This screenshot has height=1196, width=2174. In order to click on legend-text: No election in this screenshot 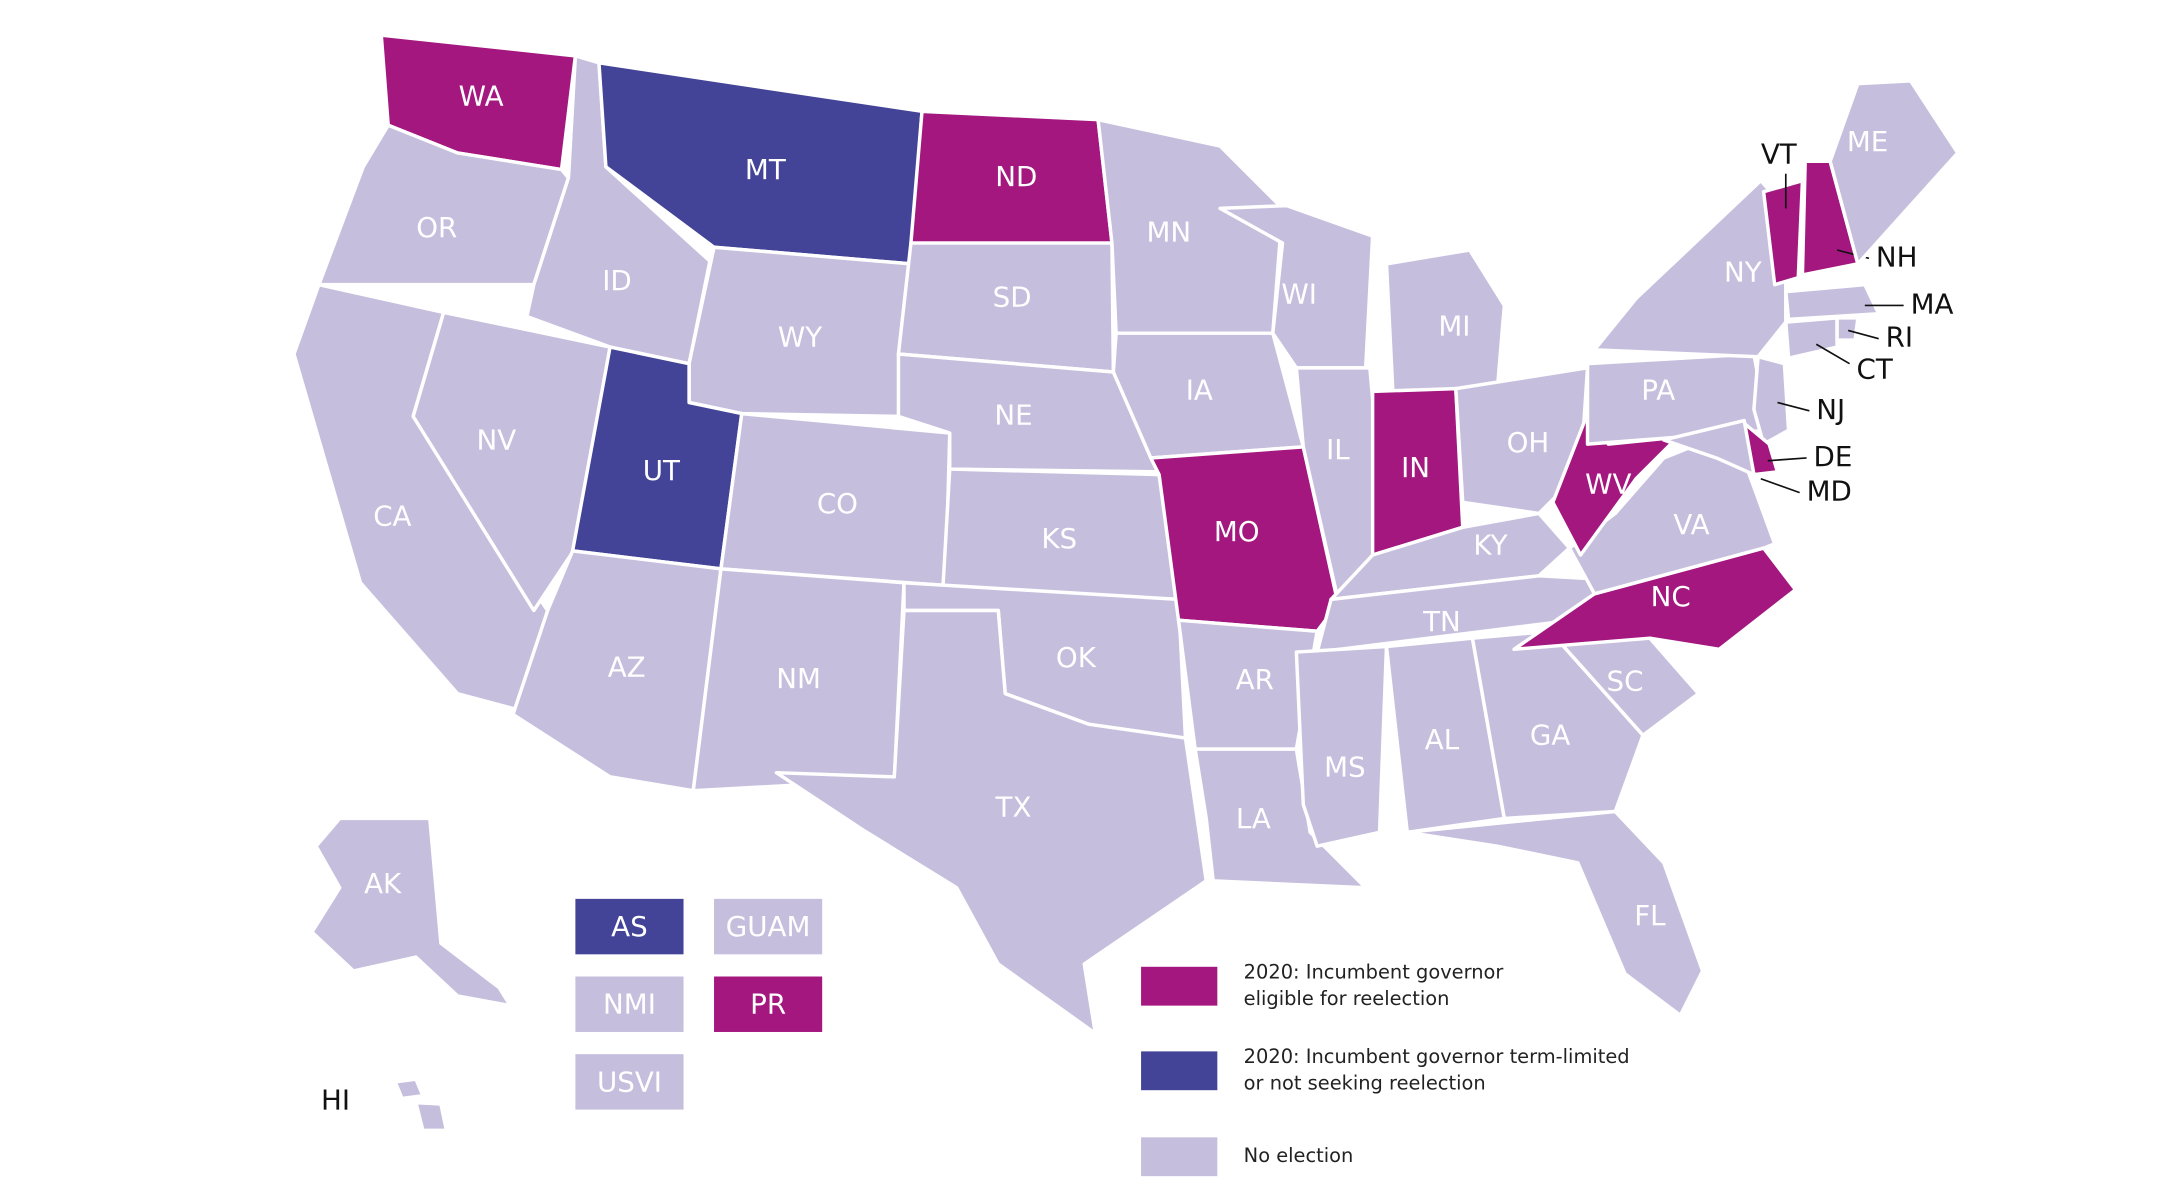, I will do `click(1299, 1155)`.